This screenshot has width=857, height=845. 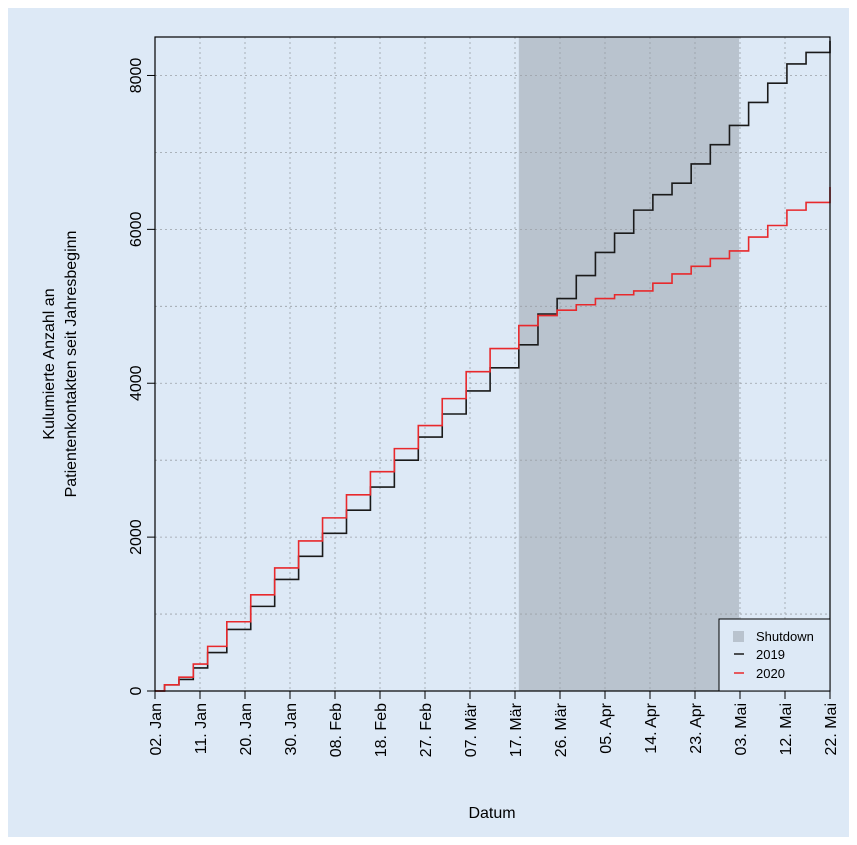 I want to click on y-tick-label: 6000, so click(x=136, y=229).